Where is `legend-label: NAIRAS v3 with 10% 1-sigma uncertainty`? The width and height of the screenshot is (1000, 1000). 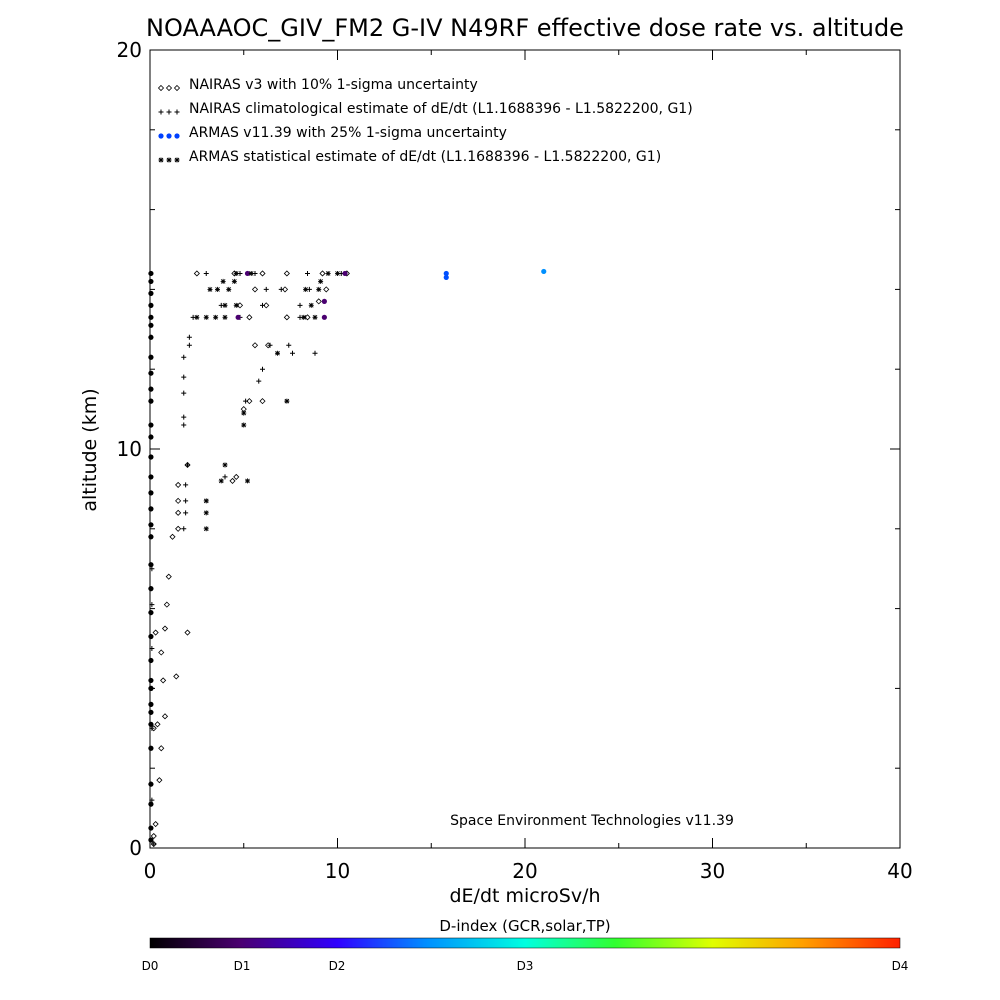
legend-label: NAIRAS v3 with 10% 1-sigma uncertainty is located at coordinates (333, 85).